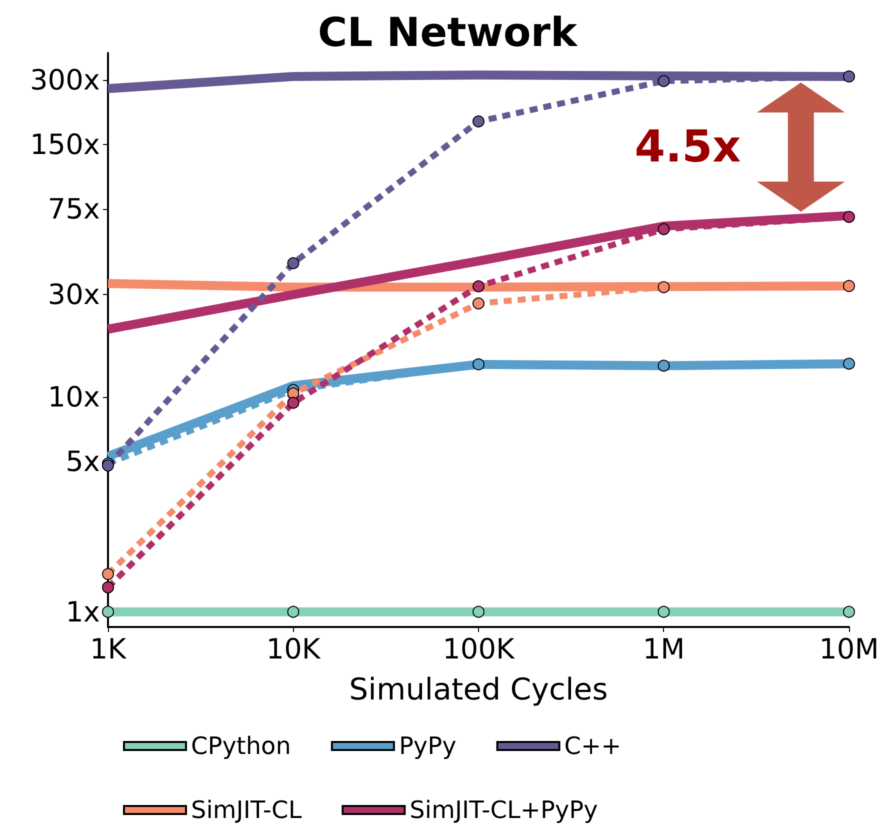  I want to click on legend-label: PyPy, so click(427, 746).